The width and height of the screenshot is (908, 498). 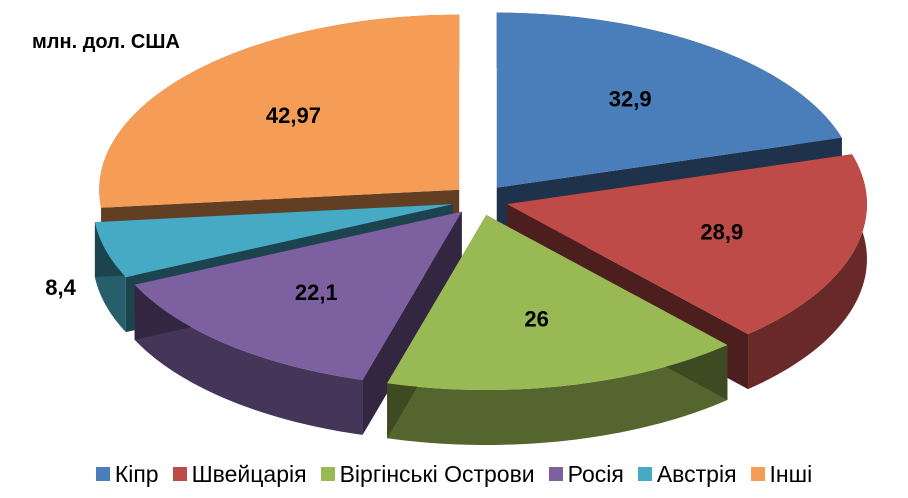 What do you see at coordinates (696, 473) in the screenshot?
I see `legend-label: Австрія` at bounding box center [696, 473].